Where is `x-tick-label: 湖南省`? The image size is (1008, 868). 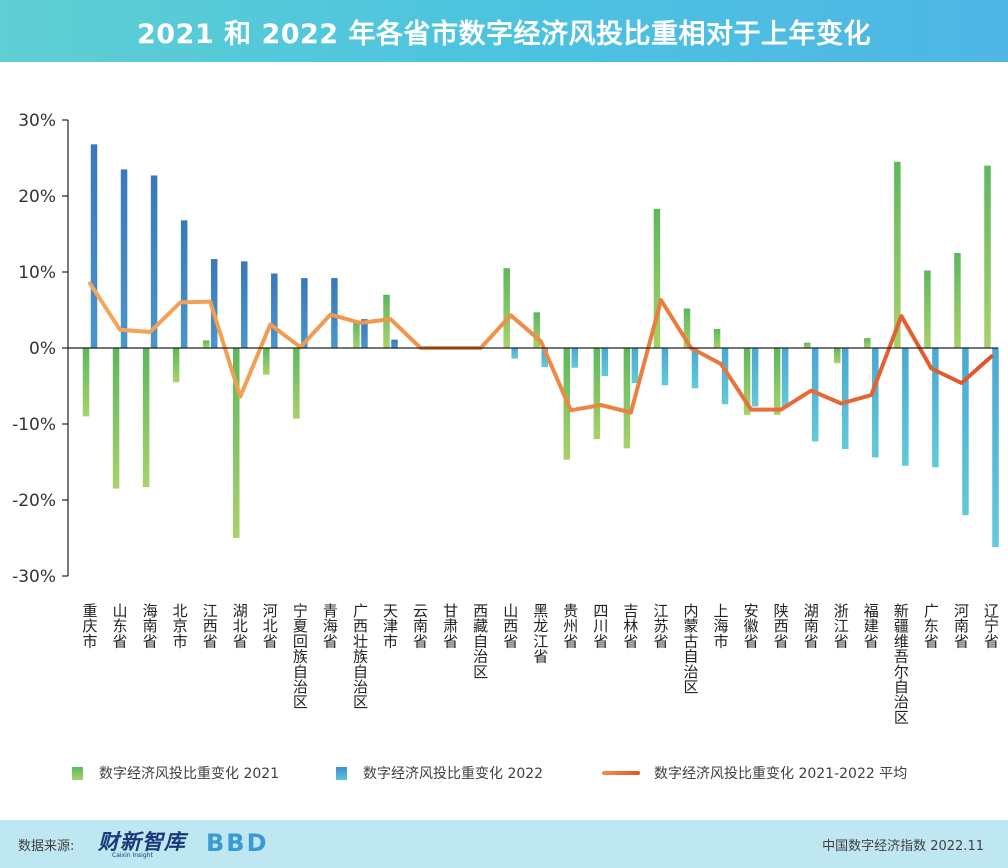 x-tick-label: 湖南省 is located at coordinates (811, 626).